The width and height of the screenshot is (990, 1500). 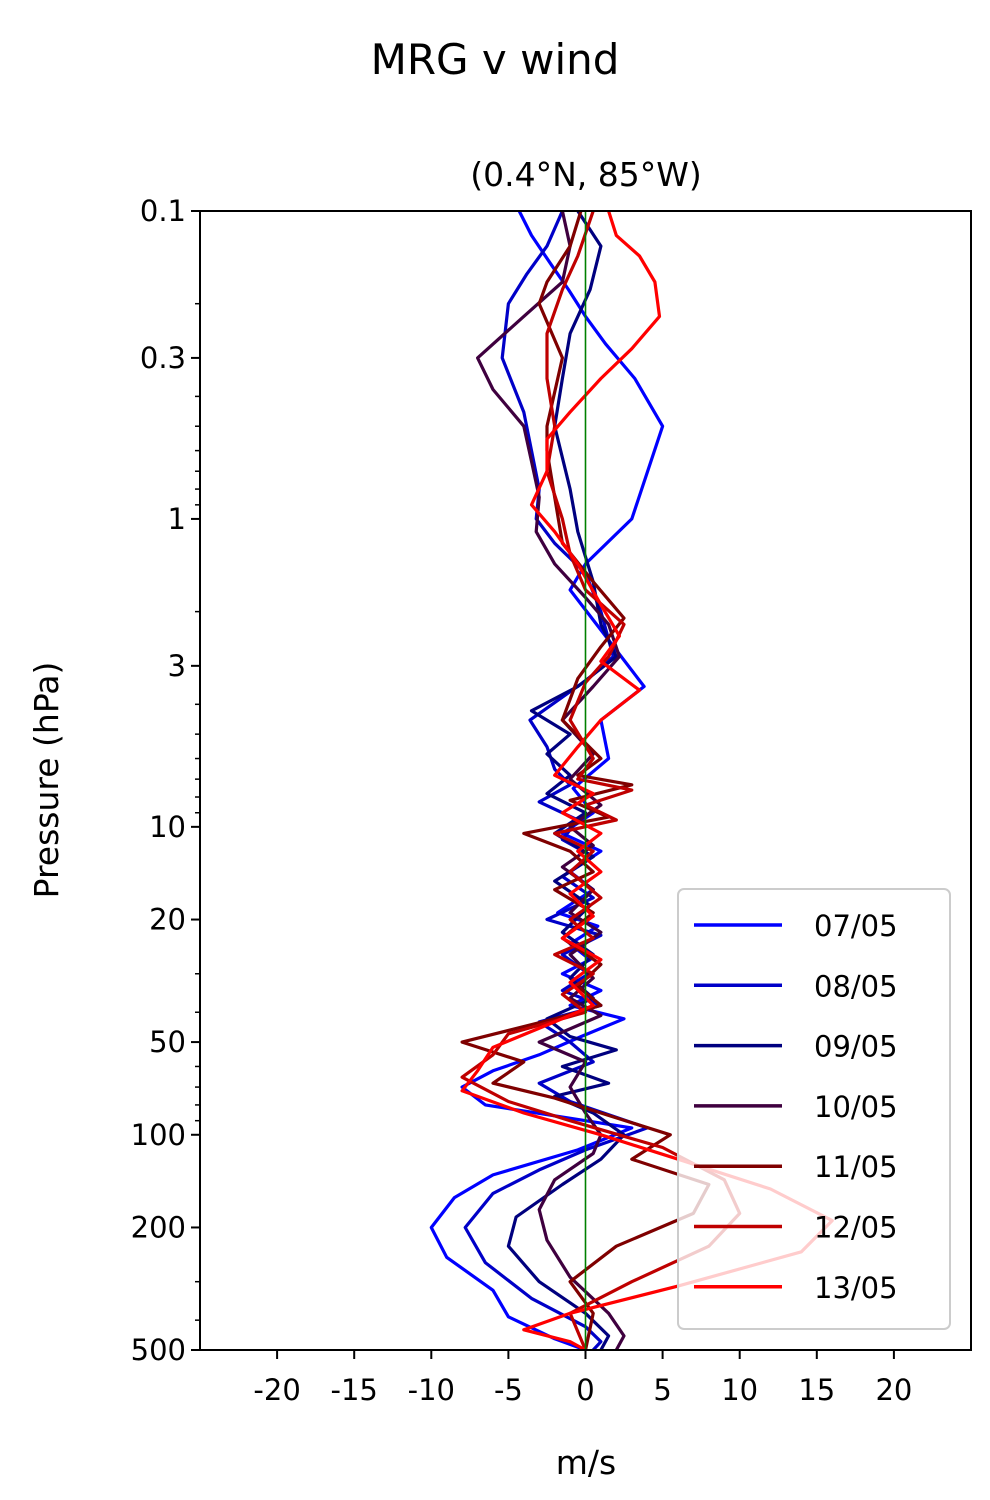 I want to click on legend-label-1: 07/05, so click(x=856, y=926).